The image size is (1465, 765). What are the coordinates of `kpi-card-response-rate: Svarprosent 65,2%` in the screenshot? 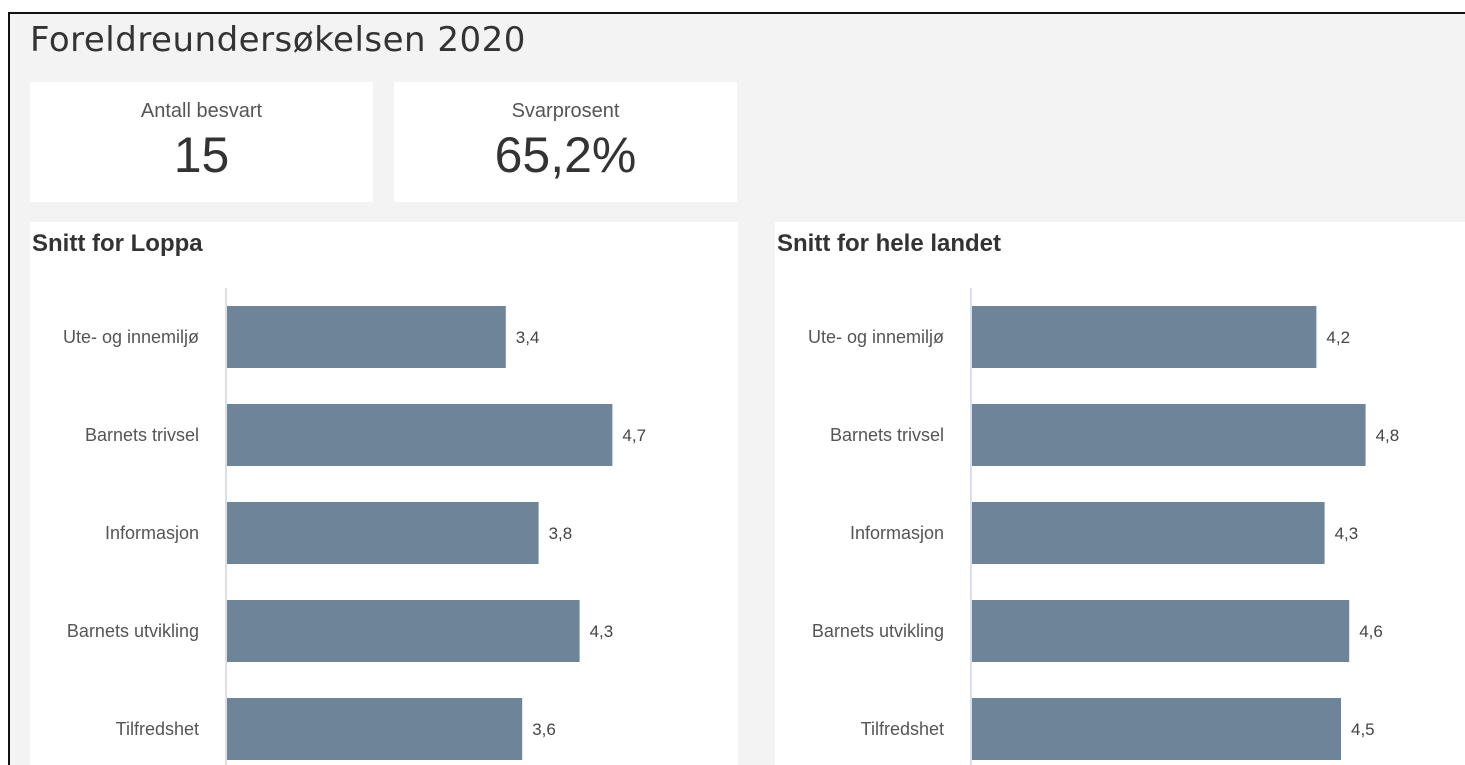 It's located at (565, 142).